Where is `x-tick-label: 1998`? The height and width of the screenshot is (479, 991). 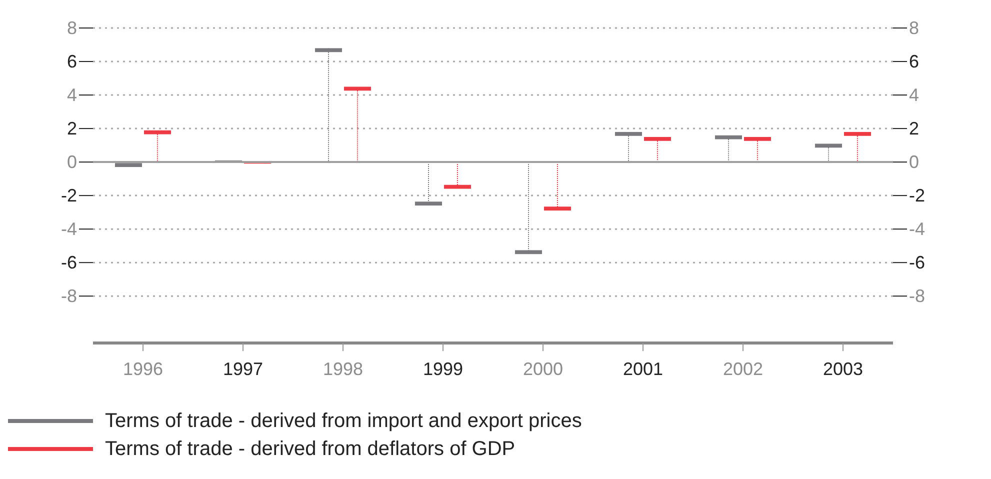
x-tick-label: 1998 is located at coordinates (343, 369).